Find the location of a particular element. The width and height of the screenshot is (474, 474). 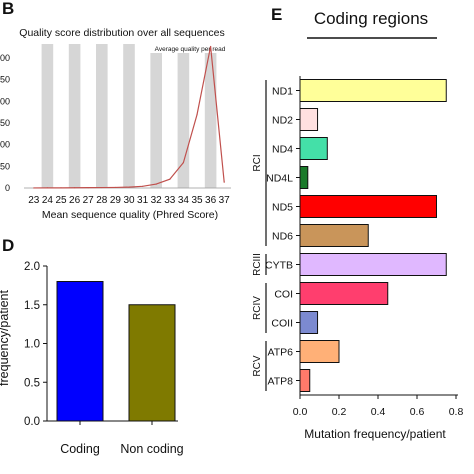

x-tick-label: 25 is located at coordinates (61, 200).